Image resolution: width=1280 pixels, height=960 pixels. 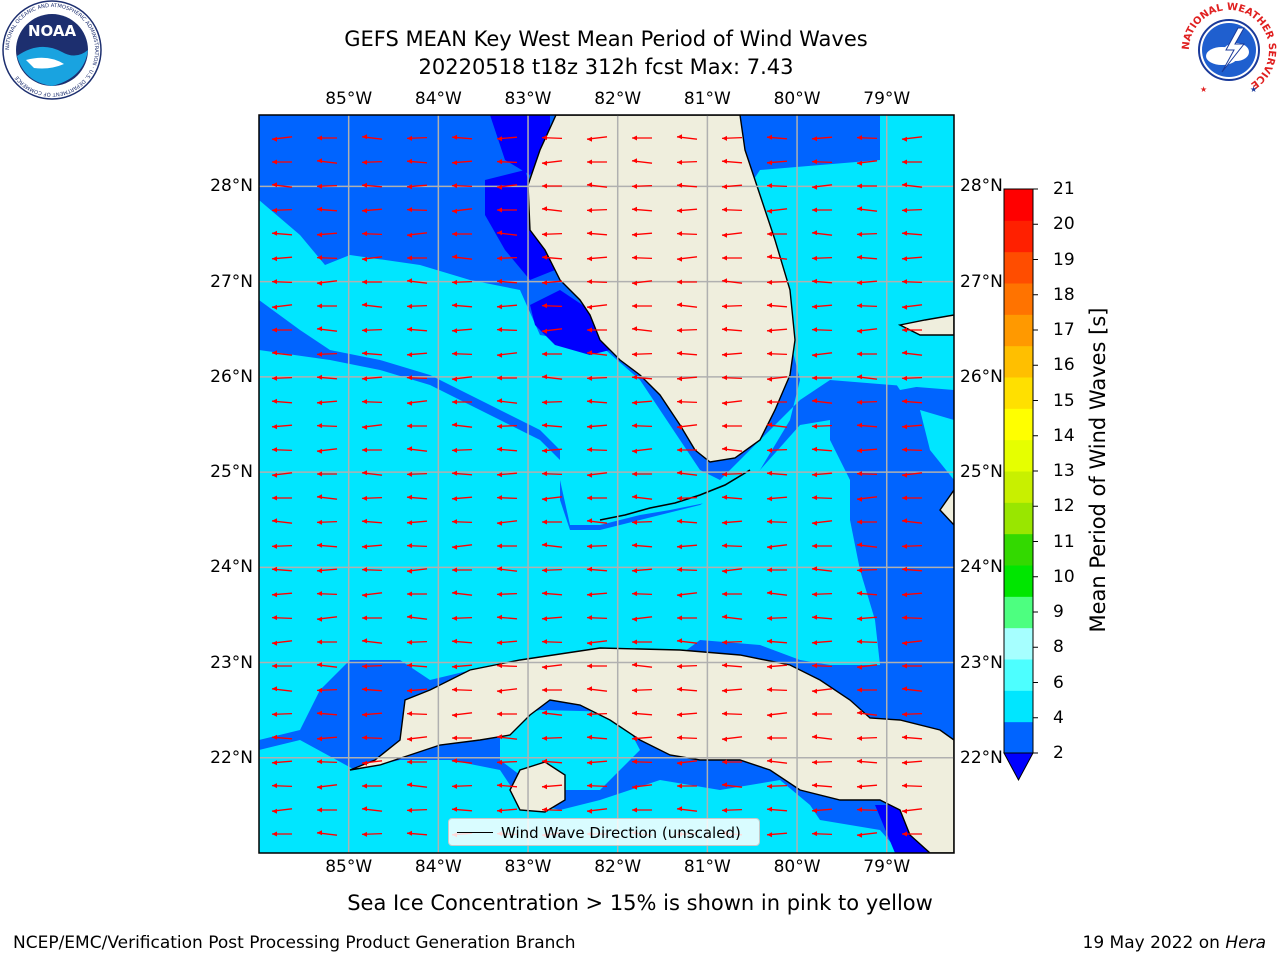 I want to click on colorbar-tick-6: 11, so click(x=1064, y=541).